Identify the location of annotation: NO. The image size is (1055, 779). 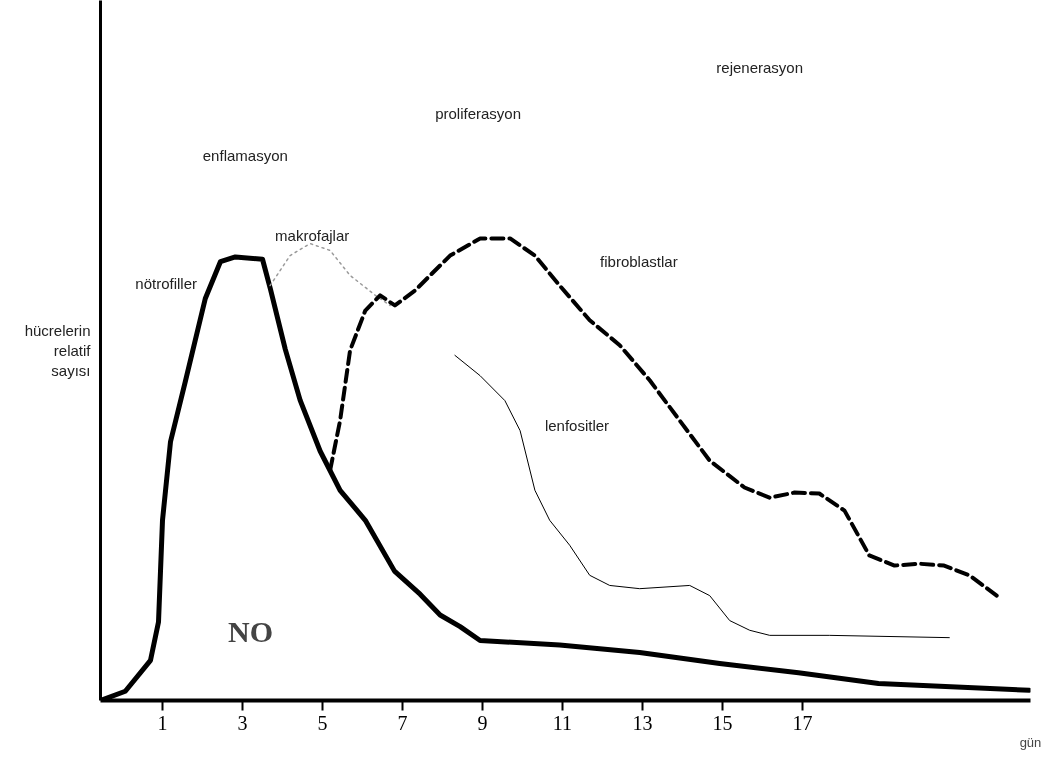
(250, 631).